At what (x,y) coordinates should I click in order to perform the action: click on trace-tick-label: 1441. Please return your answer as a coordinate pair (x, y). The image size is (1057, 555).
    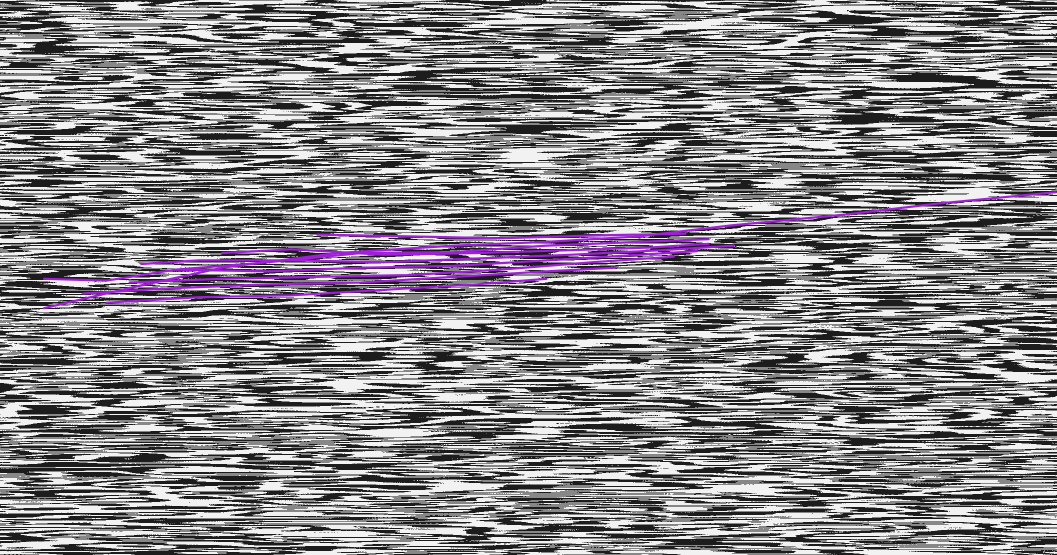
    Looking at the image, I should click on (271, 23).